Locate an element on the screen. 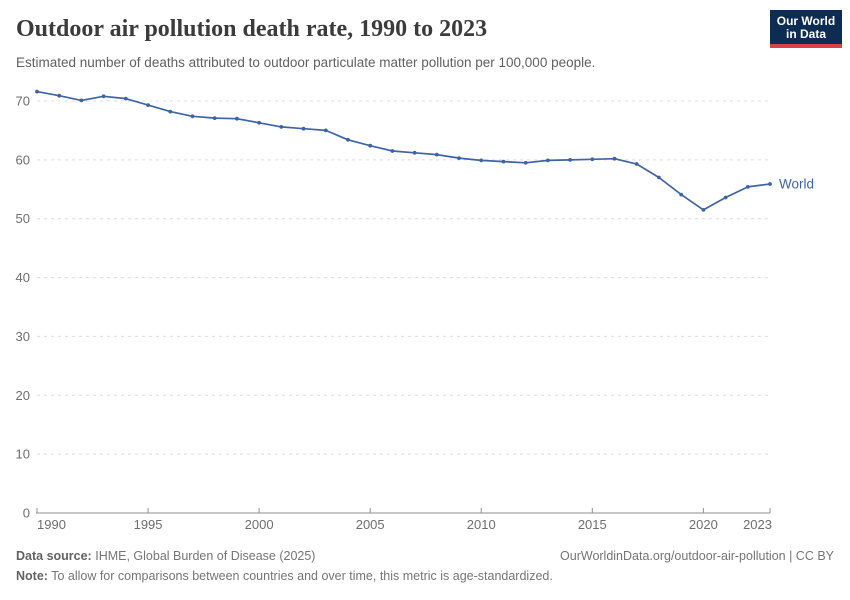 The height and width of the screenshot is (600, 850). series-end-label: World is located at coordinates (796, 183).